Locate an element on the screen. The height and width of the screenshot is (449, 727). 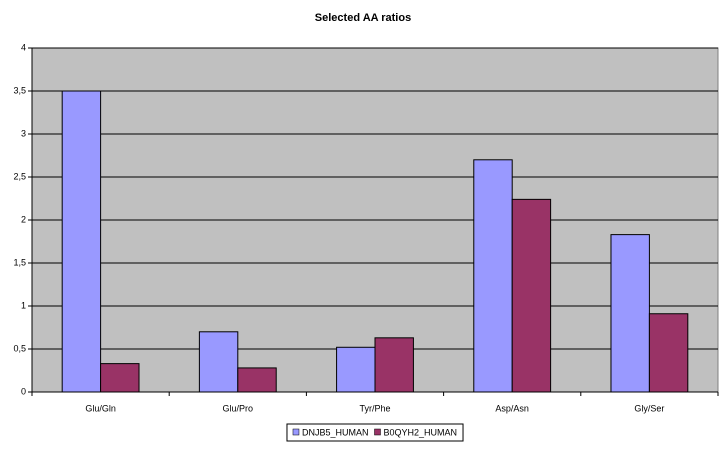
y-tick-label: 2,5 is located at coordinates (19, 176).